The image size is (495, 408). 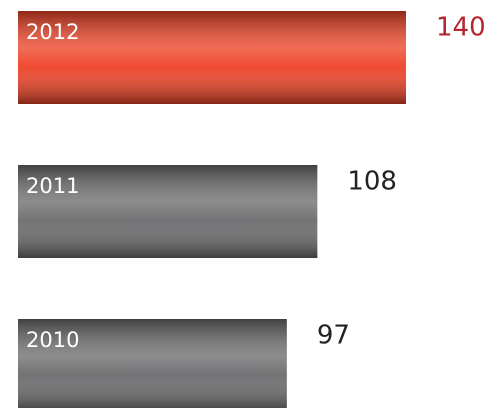 What do you see at coordinates (52, 186) in the screenshot?
I see `category-label: 2011` at bounding box center [52, 186].